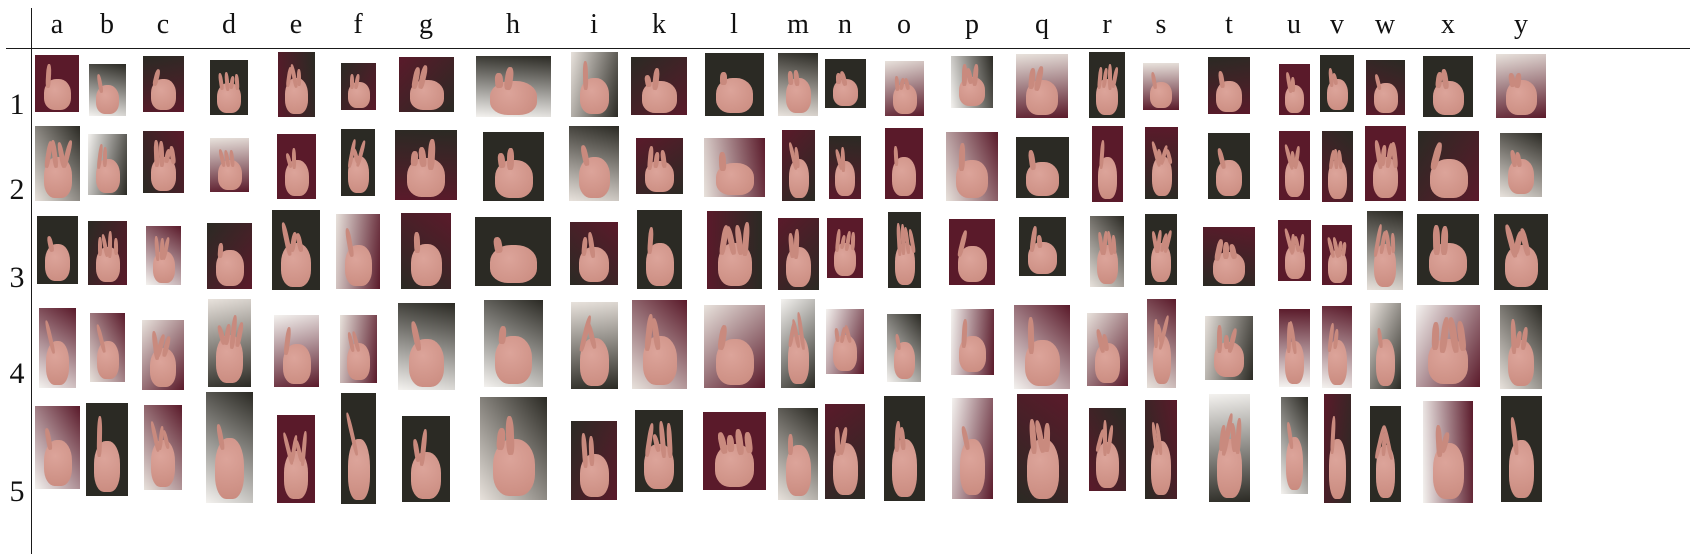  What do you see at coordinates (17, 373) in the screenshot?
I see `row-label-4: 4` at bounding box center [17, 373].